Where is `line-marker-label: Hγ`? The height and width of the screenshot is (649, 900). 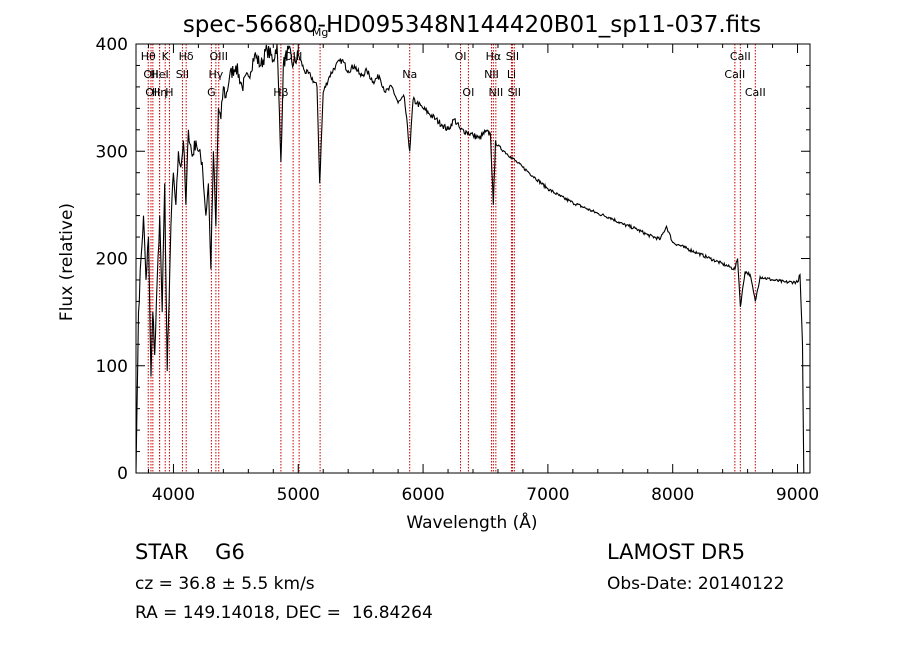 line-marker-label: Hγ is located at coordinates (215, 74).